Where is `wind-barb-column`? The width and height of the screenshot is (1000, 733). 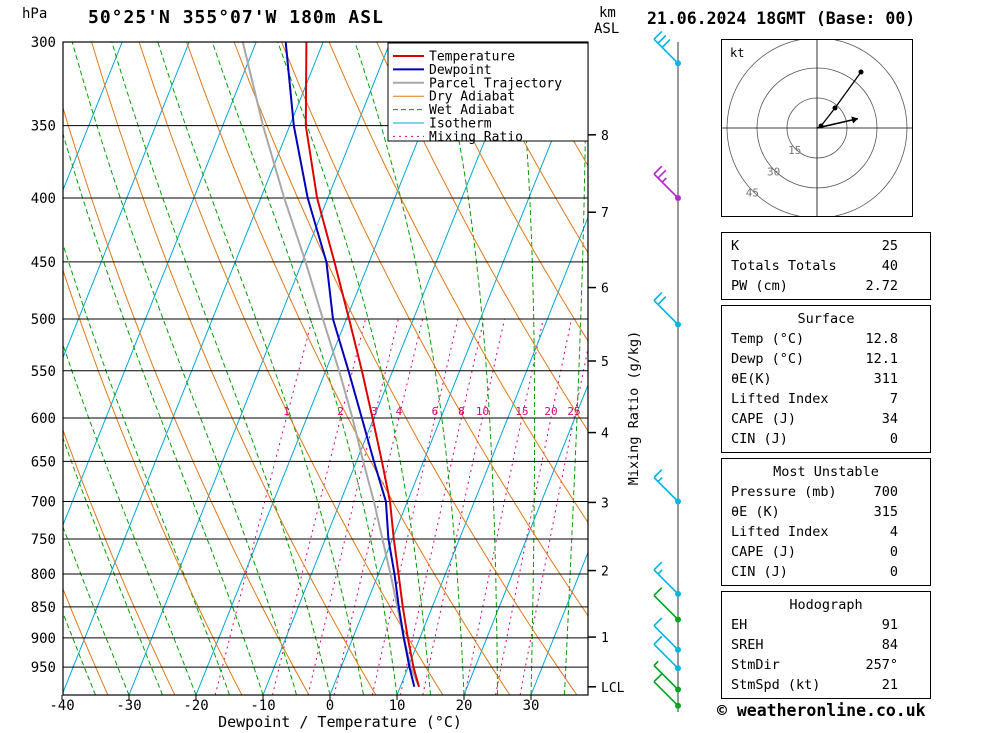
wind-barb-column is located at coordinates (667, 371).